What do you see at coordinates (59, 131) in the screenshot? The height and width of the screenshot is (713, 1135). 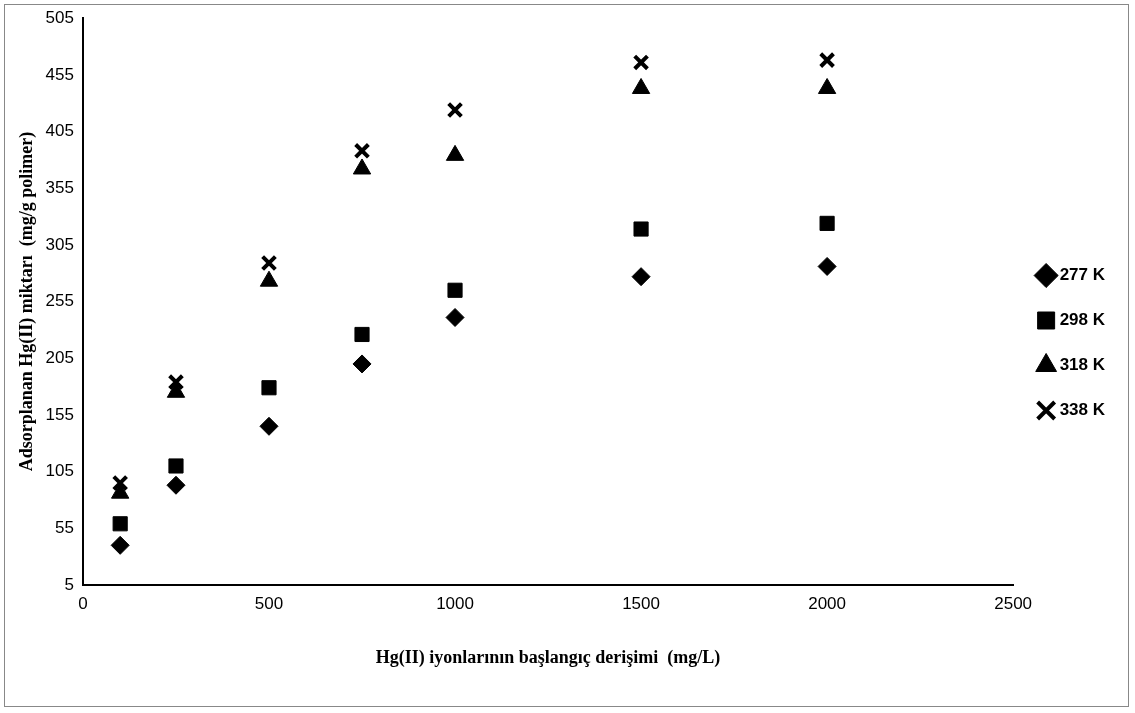 I see `y-tick-label: 405` at bounding box center [59, 131].